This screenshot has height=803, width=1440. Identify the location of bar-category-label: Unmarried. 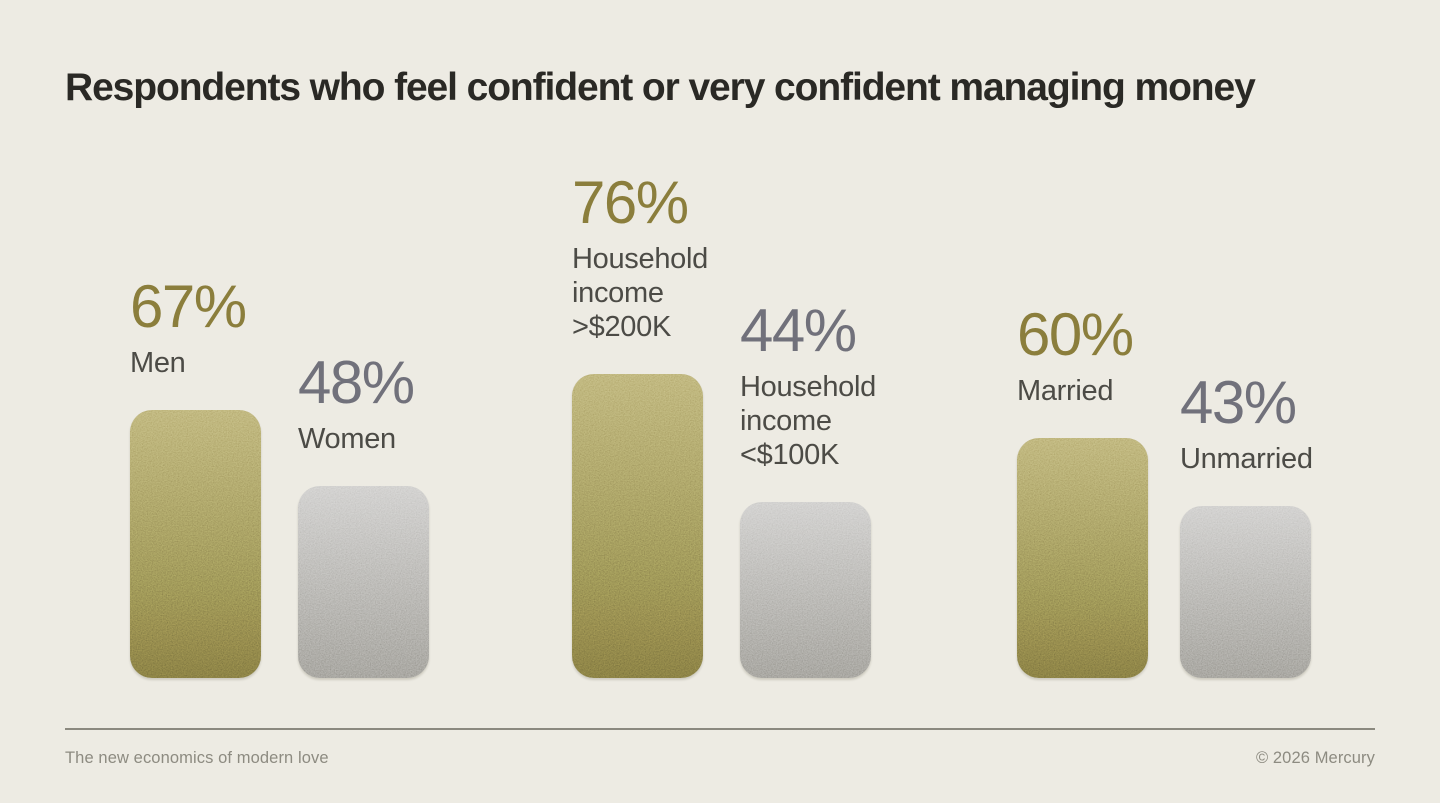
(1246, 459).